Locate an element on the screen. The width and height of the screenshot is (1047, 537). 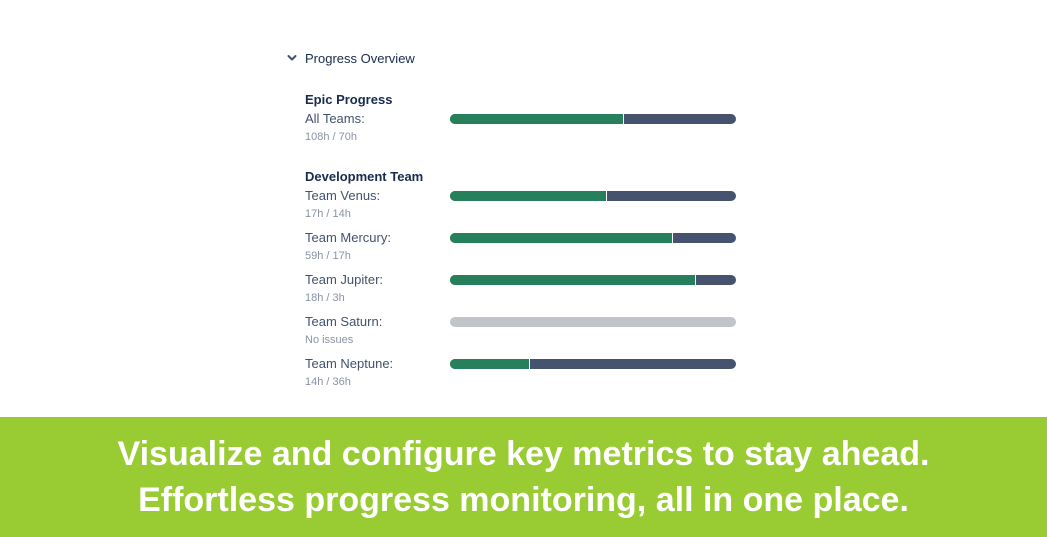
section-title: Progress Overview is located at coordinates (360, 58).